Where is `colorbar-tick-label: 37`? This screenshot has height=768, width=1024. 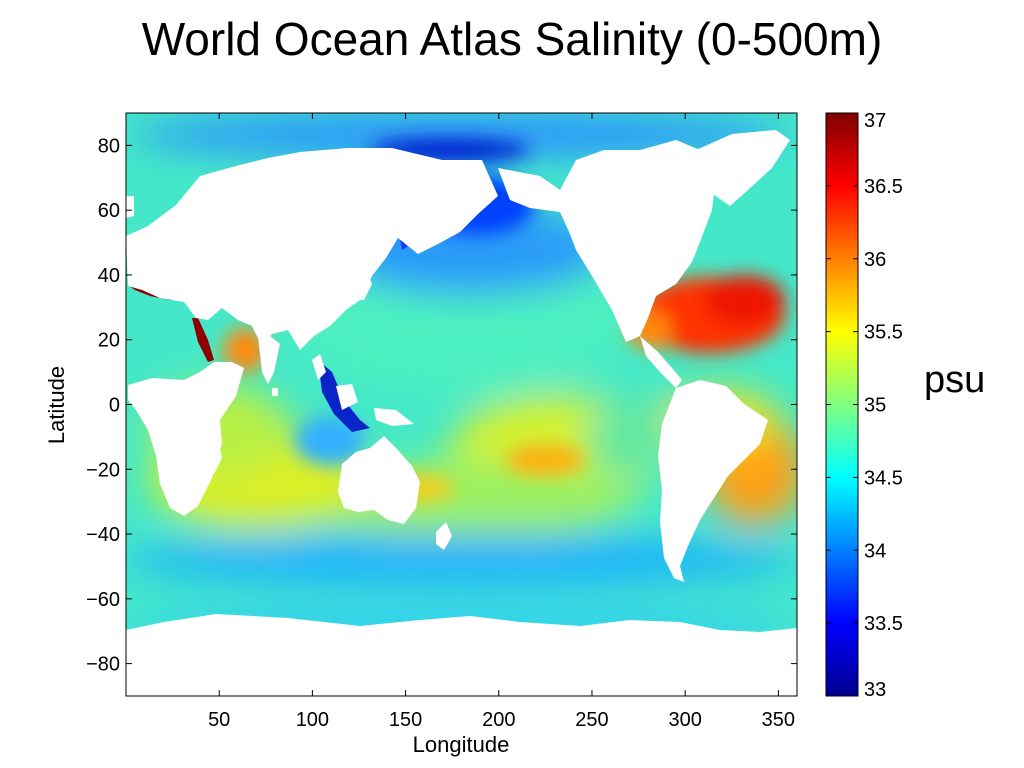
colorbar-tick-label: 37 is located at coordinates (875, 121).